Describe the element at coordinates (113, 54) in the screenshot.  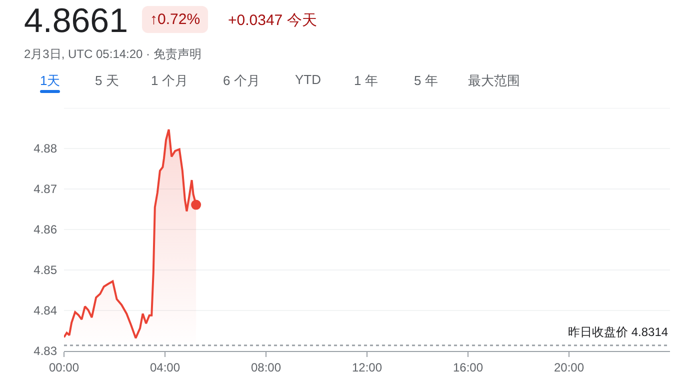
I see `chart-subtitle: 2月3日, UTC 05:14:20 · 免责声明` at that location.